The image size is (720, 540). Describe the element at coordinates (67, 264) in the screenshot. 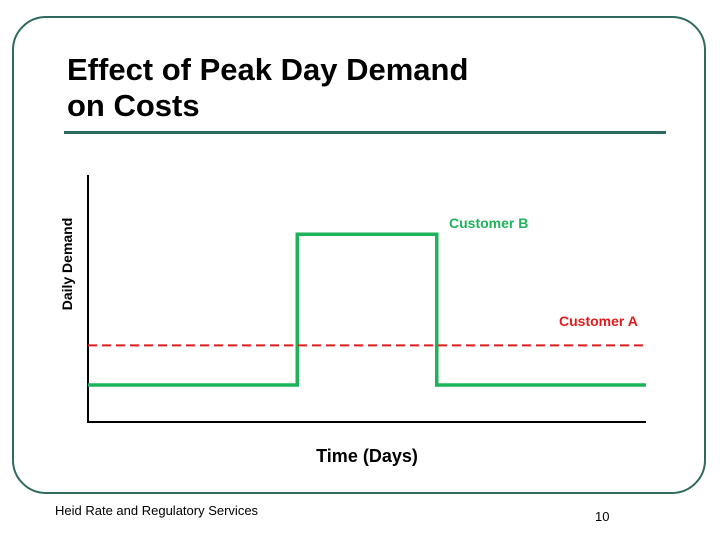

I see `y-axis-label: Daily Demand` at that location.